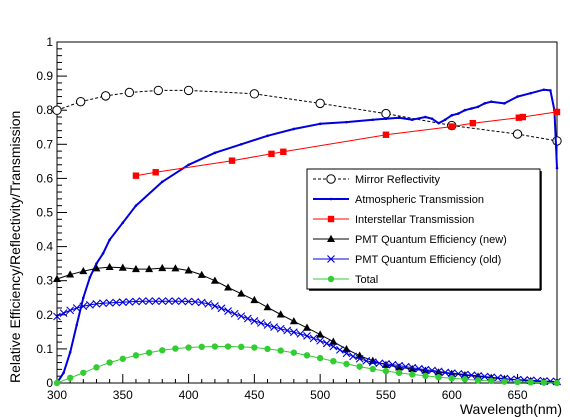 The image size is (570, 417). What do you see at coordinates (376, 180) in the screenshot?
I see `legend-item: Mirror Reflectivity` at bounding box center [376, 180].